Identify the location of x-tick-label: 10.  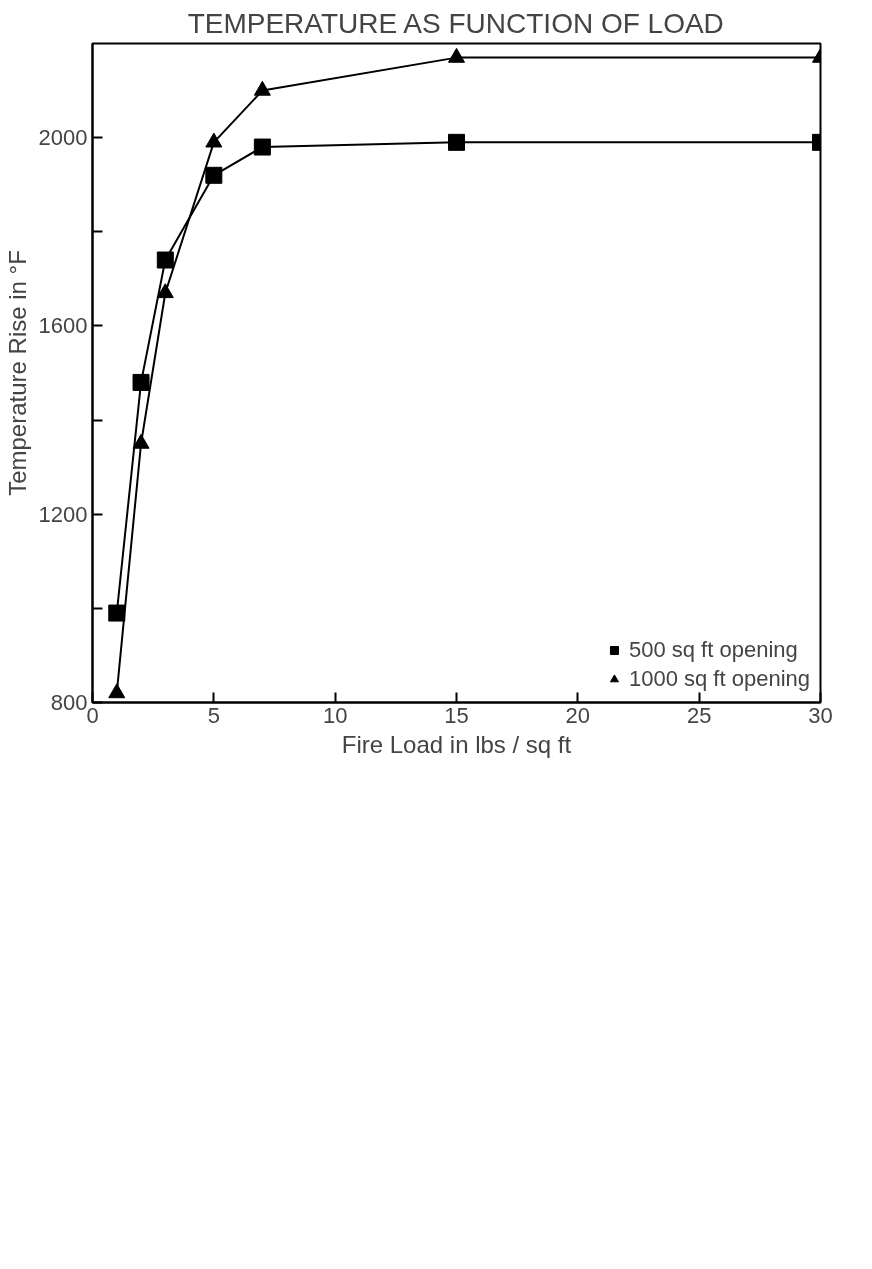
(335, 715).